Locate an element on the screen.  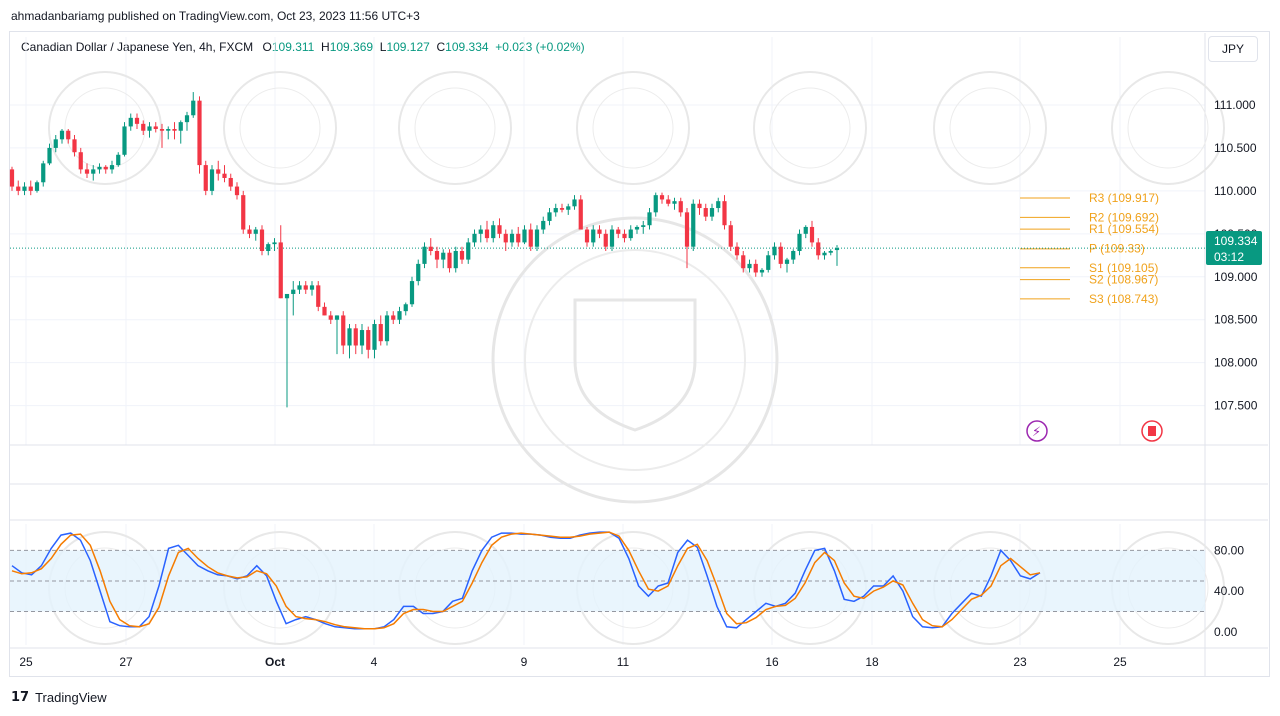
tradingview-brand: TradingView is located at coordinates (71, 697).